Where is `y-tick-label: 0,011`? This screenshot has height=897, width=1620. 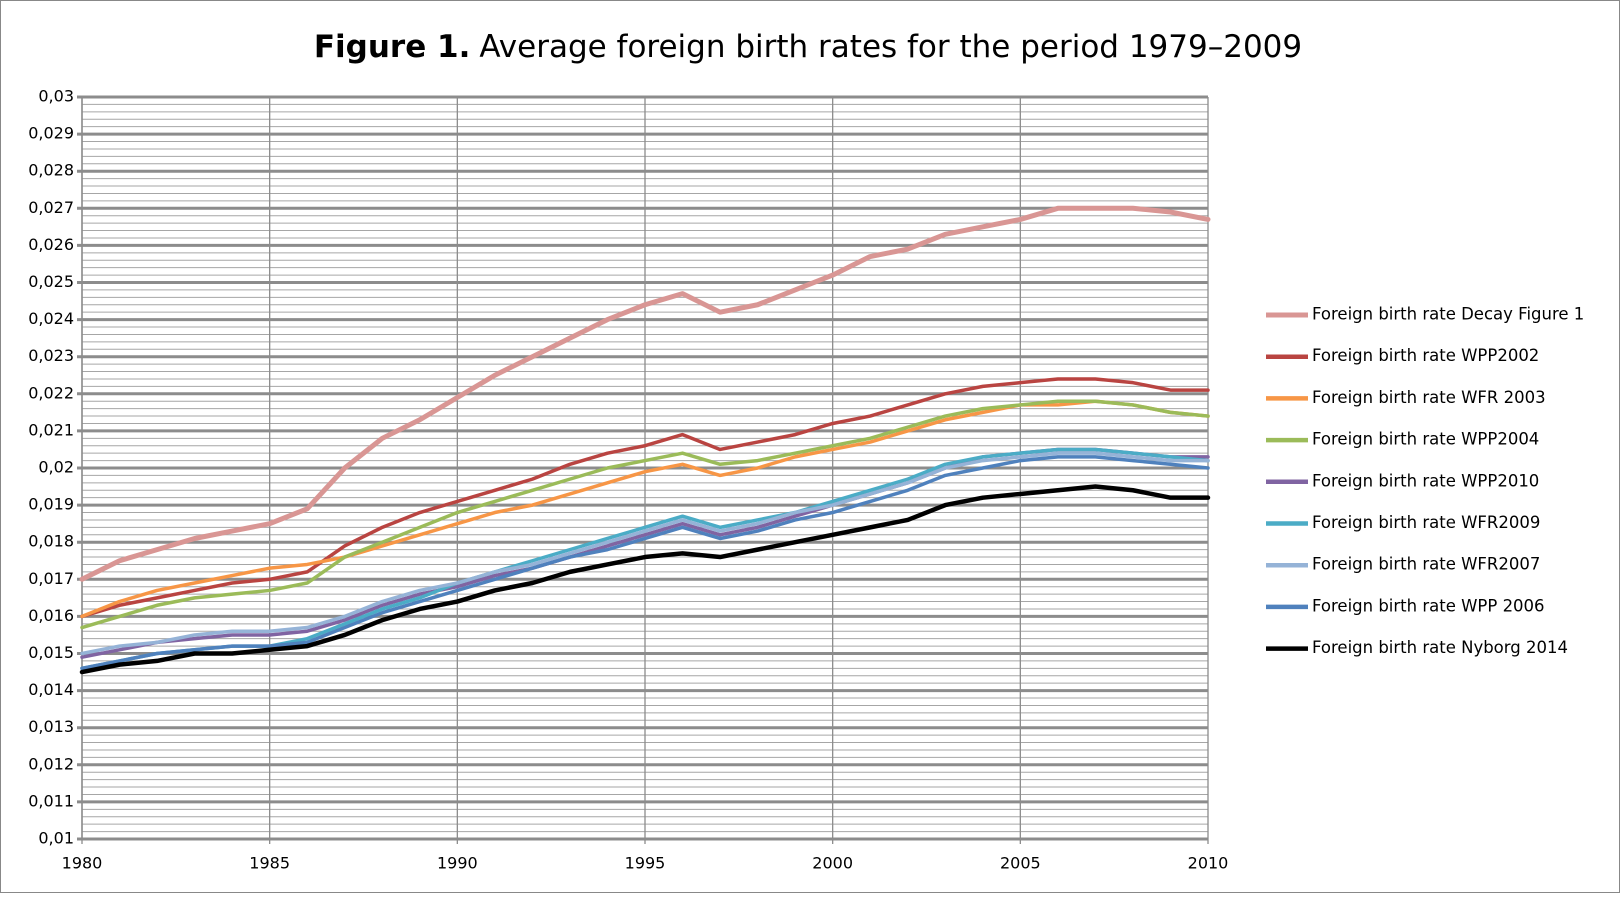 y-tick-label: 0,011 is located at coordinates (51, 800).